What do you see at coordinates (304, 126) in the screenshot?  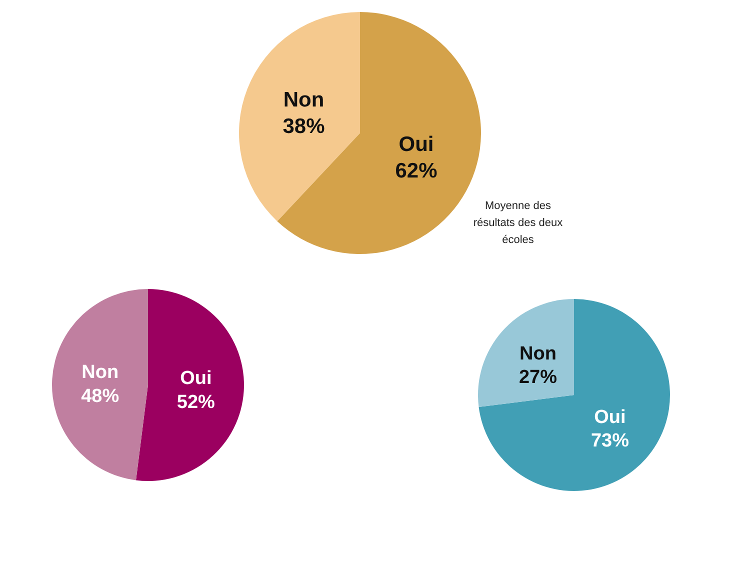 I see `data-label: 38%` at bounding box center [304, 126].